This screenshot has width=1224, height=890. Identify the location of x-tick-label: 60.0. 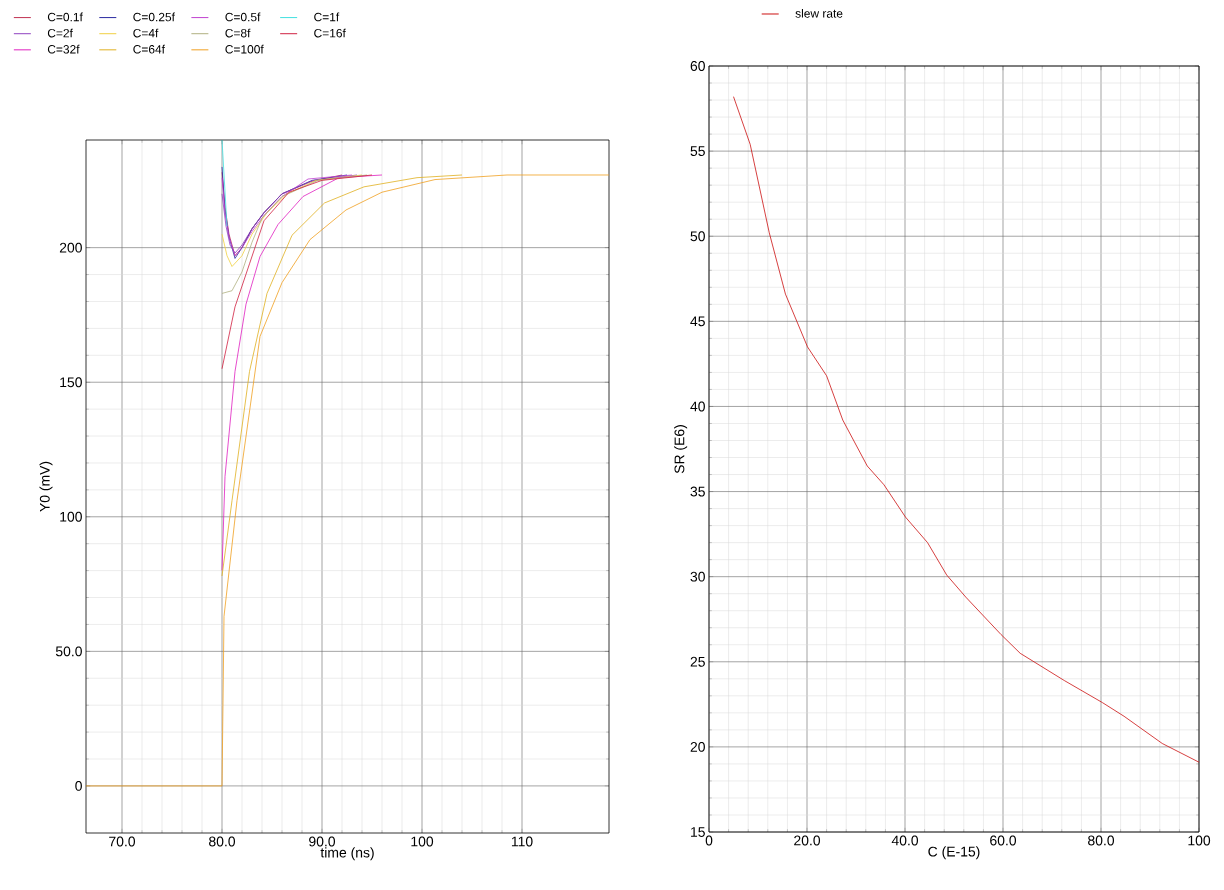
(1003, 840).